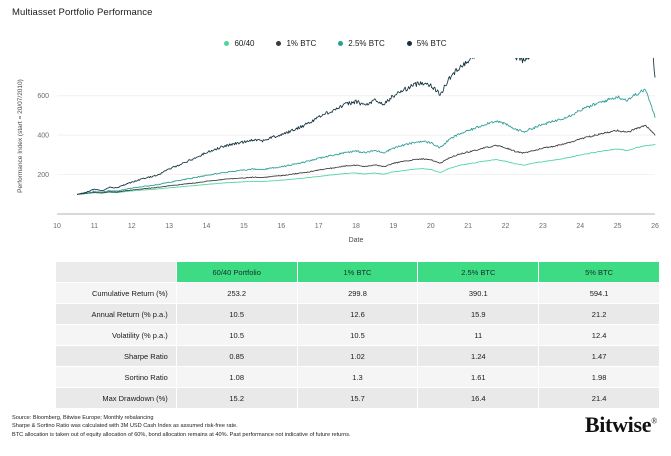 Image resolution: width=671 pixels, height=456 pixels. I want to click on legend-item-6040: 60/40, so click(239, 43).